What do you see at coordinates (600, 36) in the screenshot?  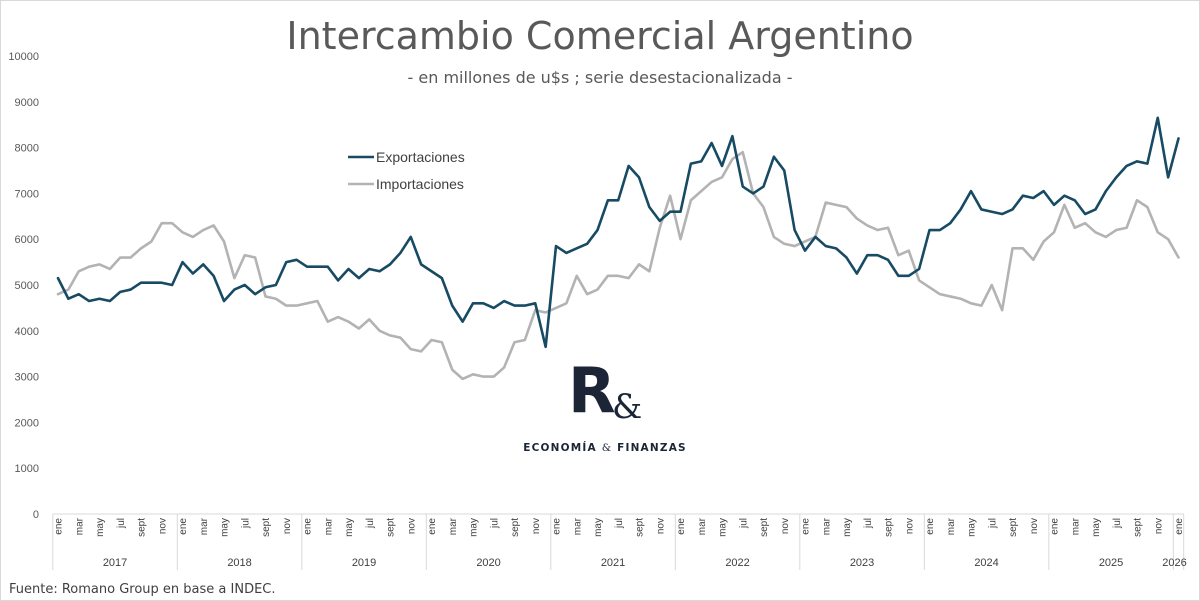 I see `chart-title: Intercambio Comercial Argentino` at bounding box center [600, 36].